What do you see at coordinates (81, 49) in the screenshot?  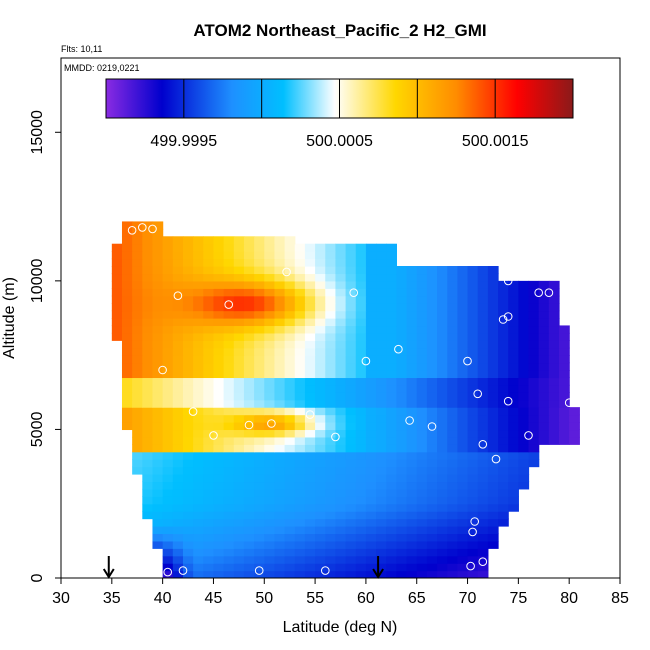 I see `flights-label: Flts: 10,11` at bounding box center [81, 49].